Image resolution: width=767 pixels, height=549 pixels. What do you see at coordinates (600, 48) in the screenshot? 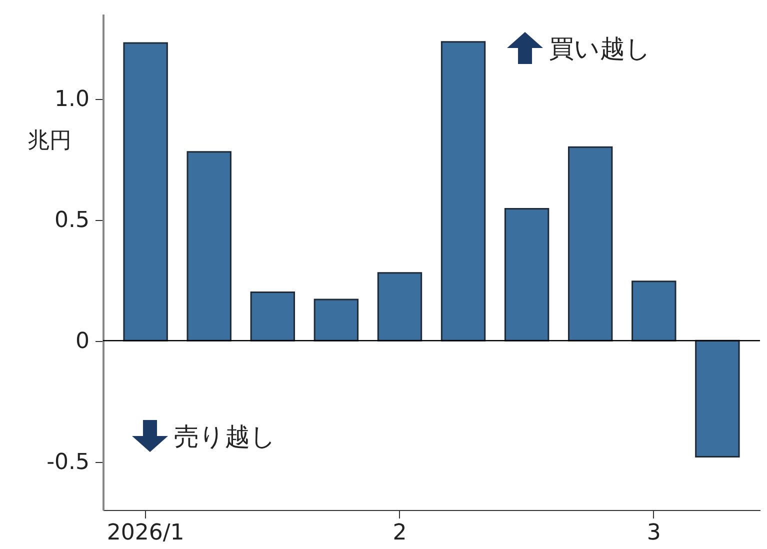
I see `annotation: 買い越し` at bounding box center [600, 48].